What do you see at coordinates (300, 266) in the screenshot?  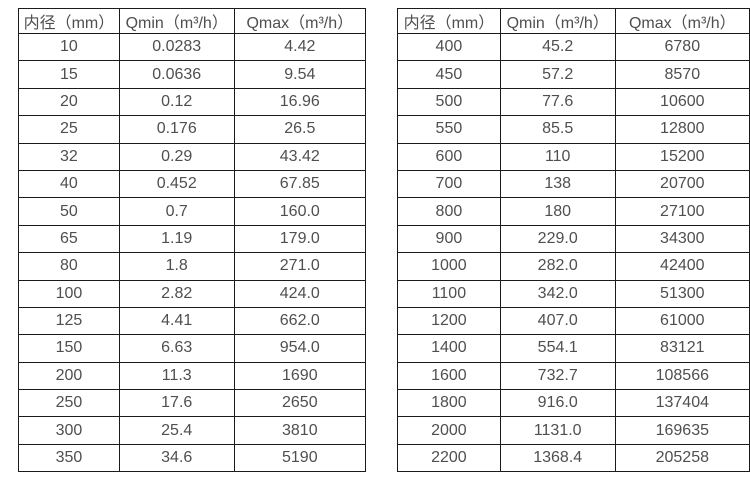 I see `cell-qmax: 271.0` at bounding box center [300, 266].